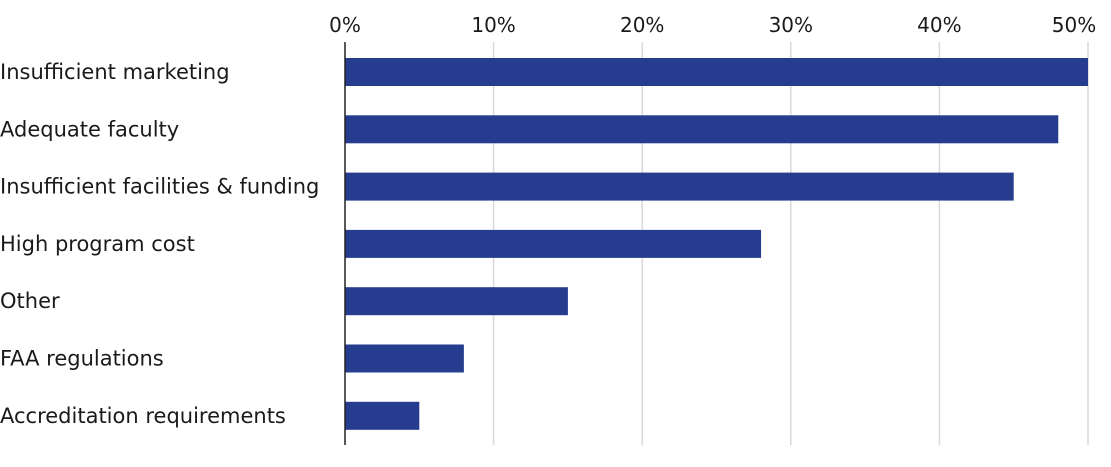 This screenshot has height=467, width=1111. I want to click on x-tick-label: 50%, so click(1074, 25).